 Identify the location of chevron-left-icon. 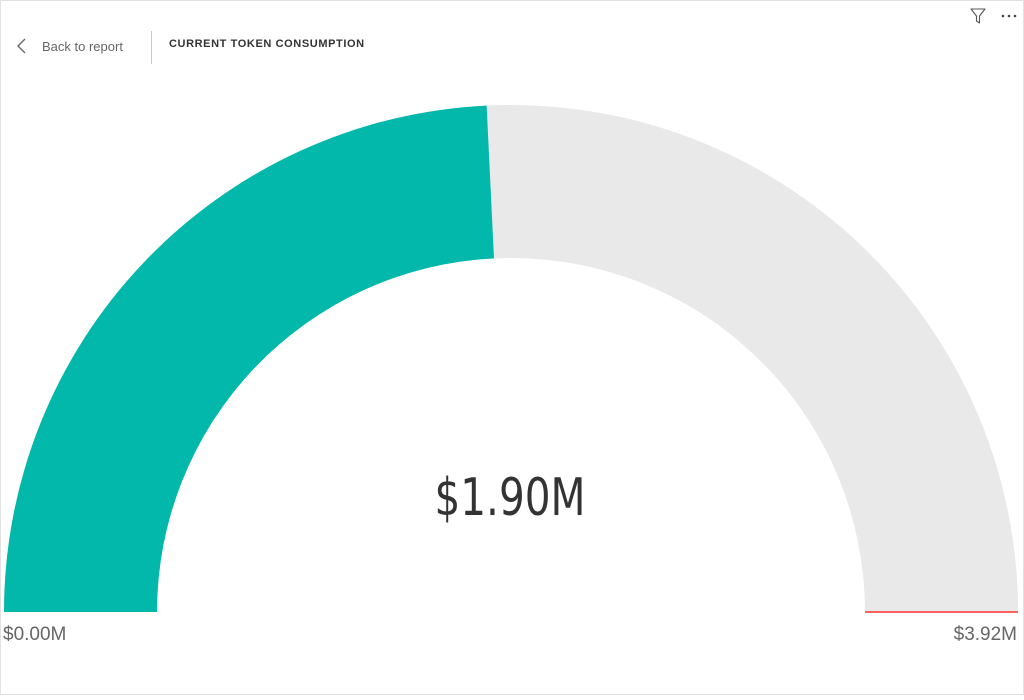
(21, 46).